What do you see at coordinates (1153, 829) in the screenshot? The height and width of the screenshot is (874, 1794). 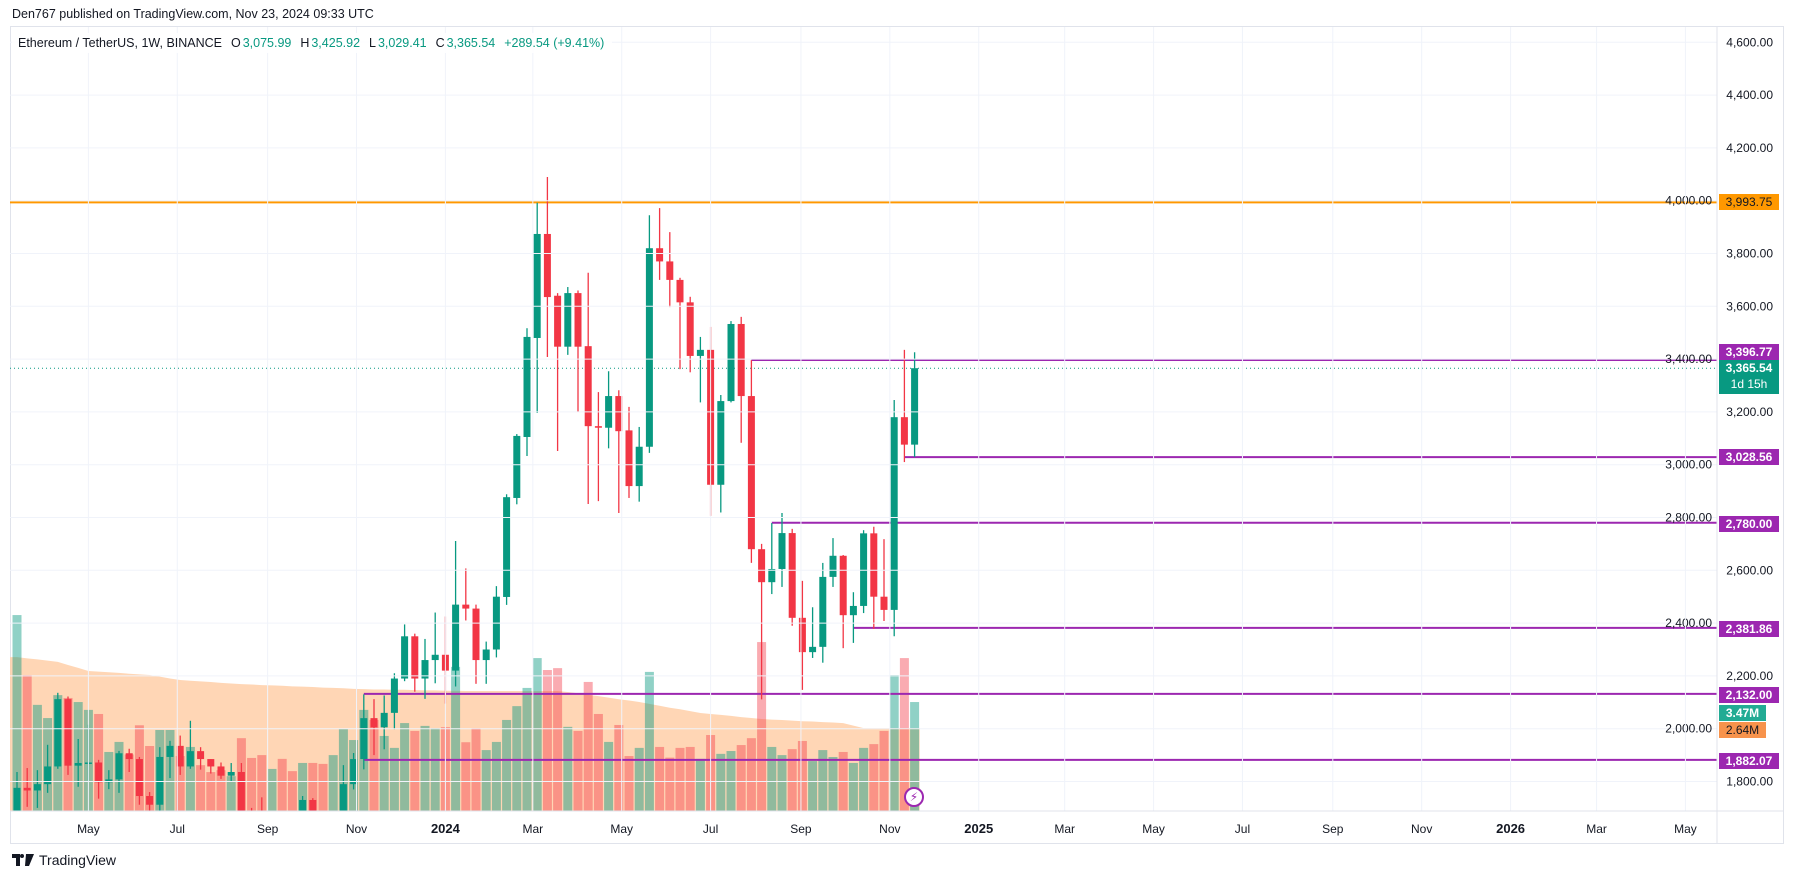 I see `time-axis-tick: May` at bounding box center [1153, 829].